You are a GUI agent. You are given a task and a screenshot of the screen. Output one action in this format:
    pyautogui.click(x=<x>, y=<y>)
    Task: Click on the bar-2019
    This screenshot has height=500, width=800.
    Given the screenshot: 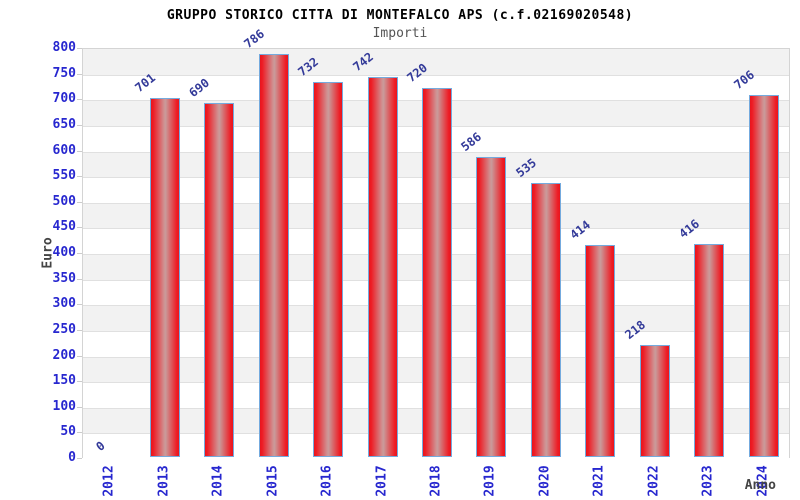 What is the action you would take?
    pyautogui.click(x=491, y=307)
    